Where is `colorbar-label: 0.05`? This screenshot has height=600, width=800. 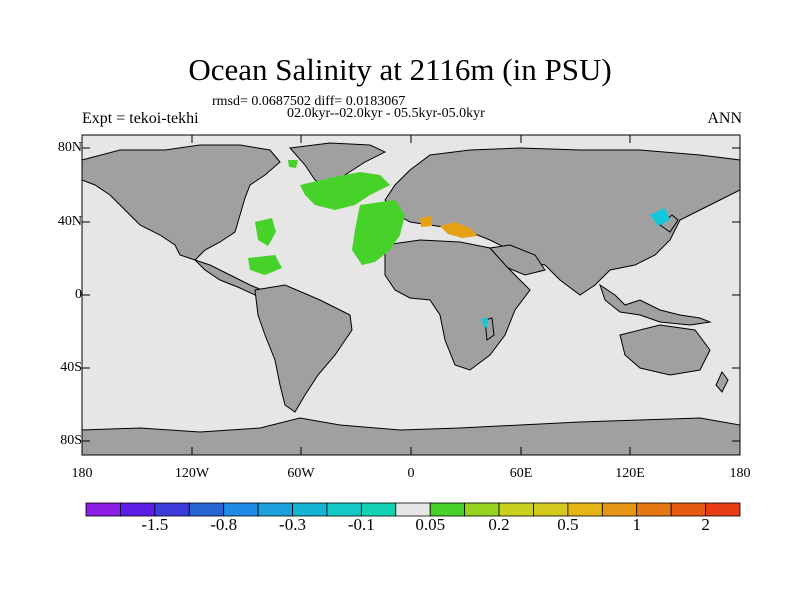 colorbar-label: 0.05 is located at coordinates (430, 524).